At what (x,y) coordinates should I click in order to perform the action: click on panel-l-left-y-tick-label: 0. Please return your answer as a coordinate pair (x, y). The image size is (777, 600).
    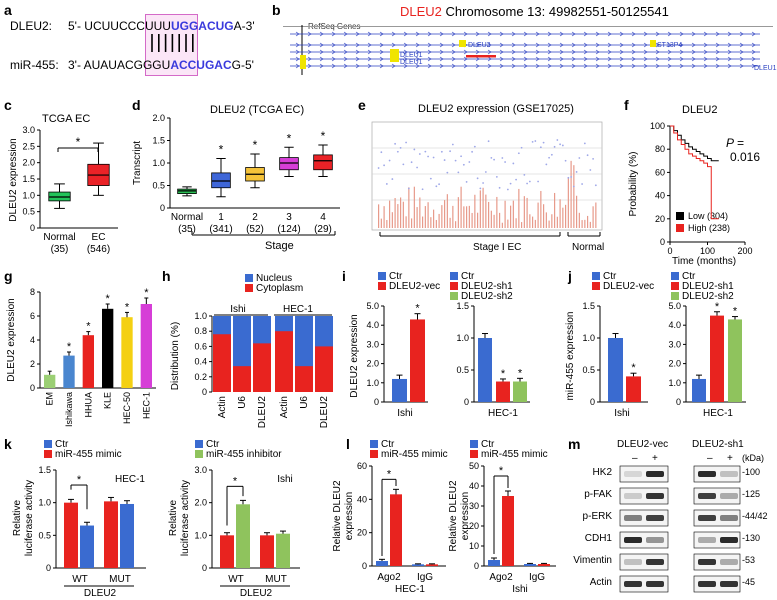
    Looking at the image, I should click on (364, 566).